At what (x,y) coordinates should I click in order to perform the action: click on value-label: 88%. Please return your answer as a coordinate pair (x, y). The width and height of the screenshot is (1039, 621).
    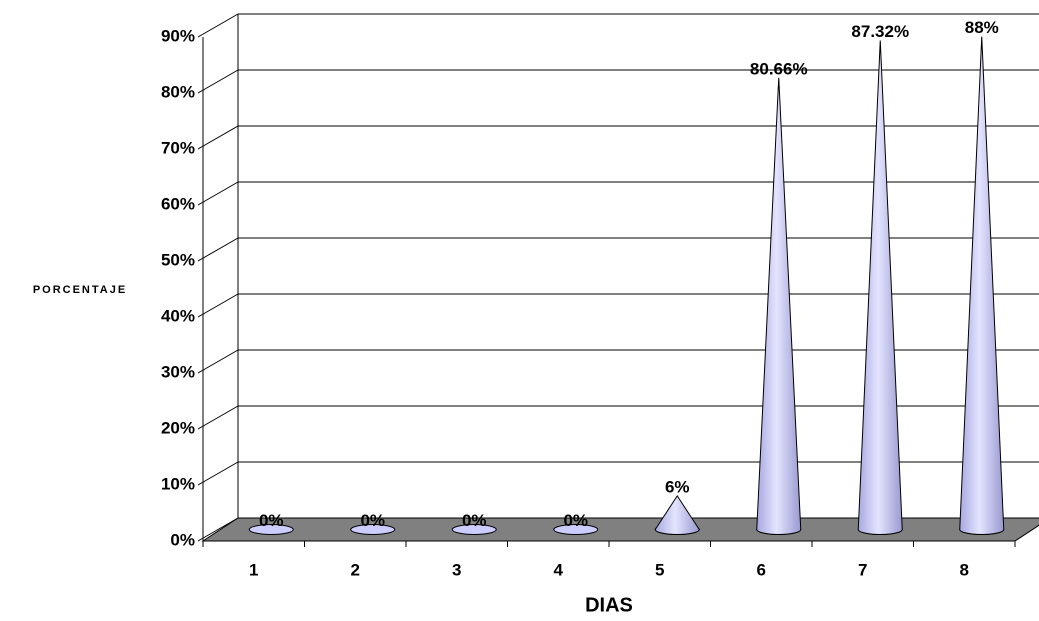
    Looking at the image, I should click on (982, 27).